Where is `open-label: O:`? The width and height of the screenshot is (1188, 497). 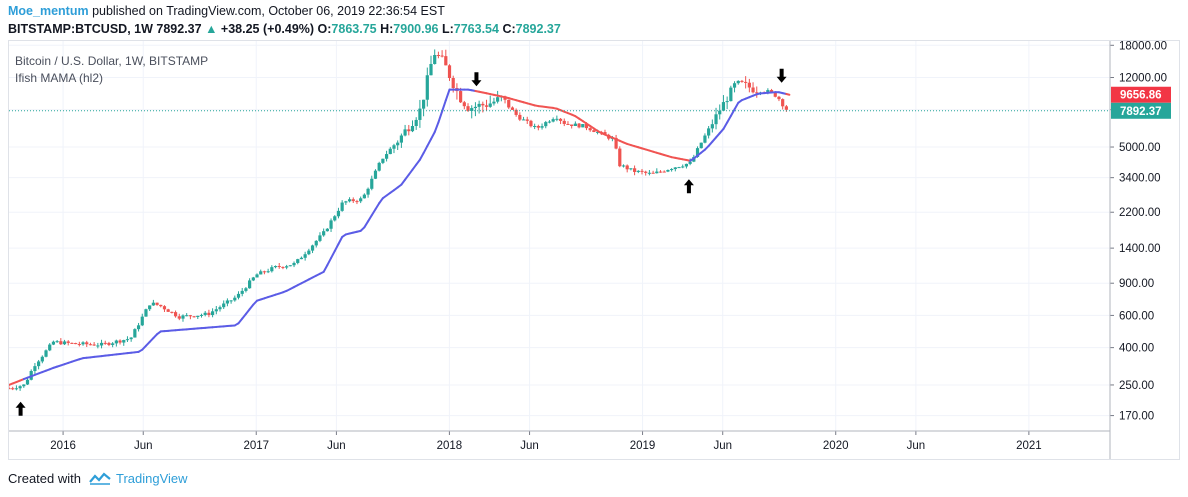
open-label: O: is located at coordinates (324, 29).